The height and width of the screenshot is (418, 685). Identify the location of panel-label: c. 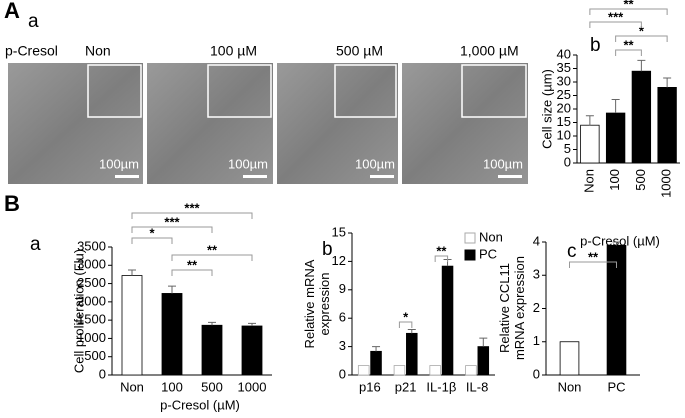
(572, 251).